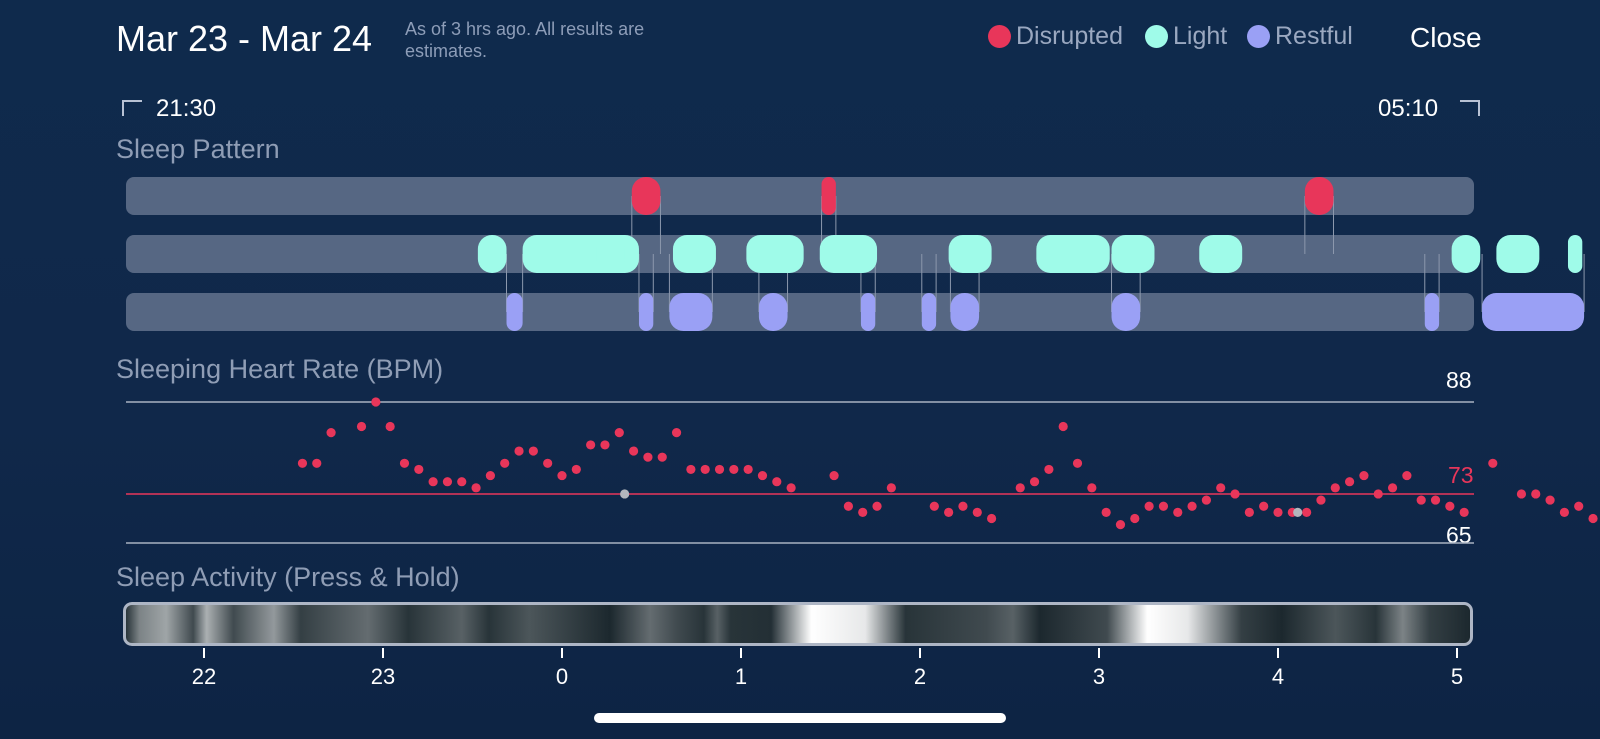 This screenshot has height=739, width=1600. I want to click on close-button: Close, so click(1446, 37).